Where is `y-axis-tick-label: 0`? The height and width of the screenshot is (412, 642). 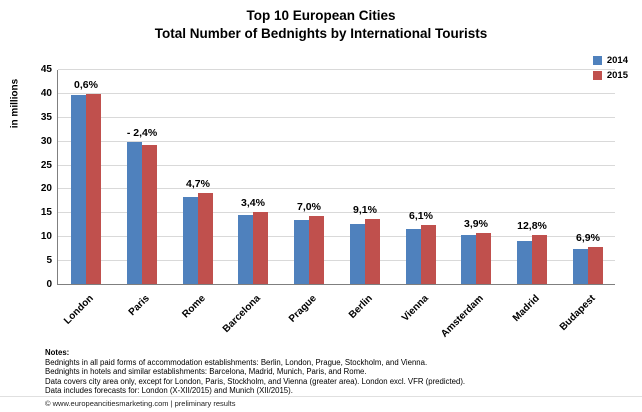
y-axis-tick-label: 0 is located at coordinates (49, 284).